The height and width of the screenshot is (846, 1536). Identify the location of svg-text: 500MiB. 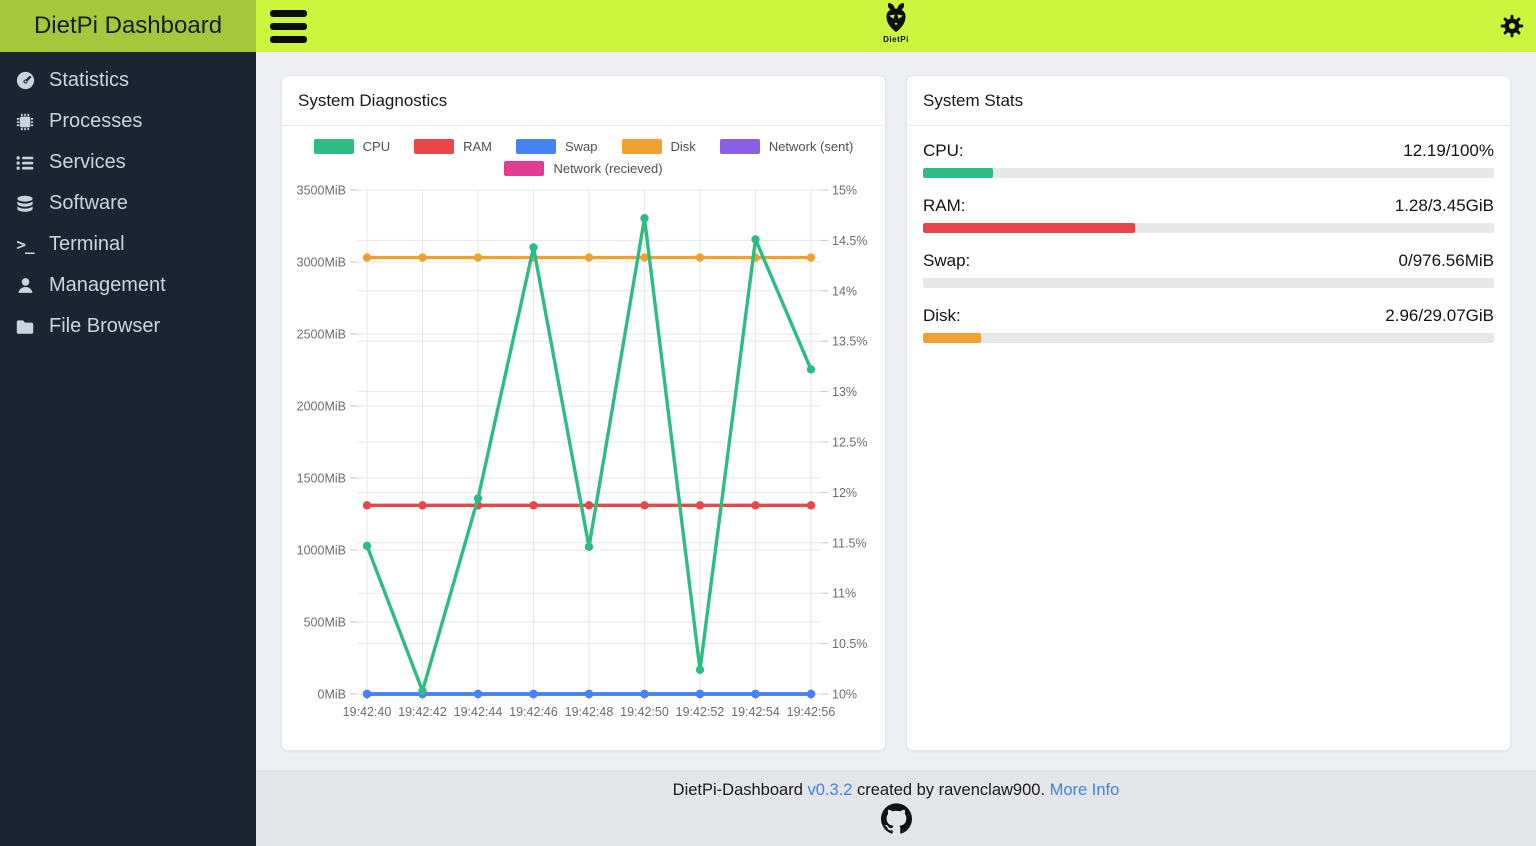
(325, 623).